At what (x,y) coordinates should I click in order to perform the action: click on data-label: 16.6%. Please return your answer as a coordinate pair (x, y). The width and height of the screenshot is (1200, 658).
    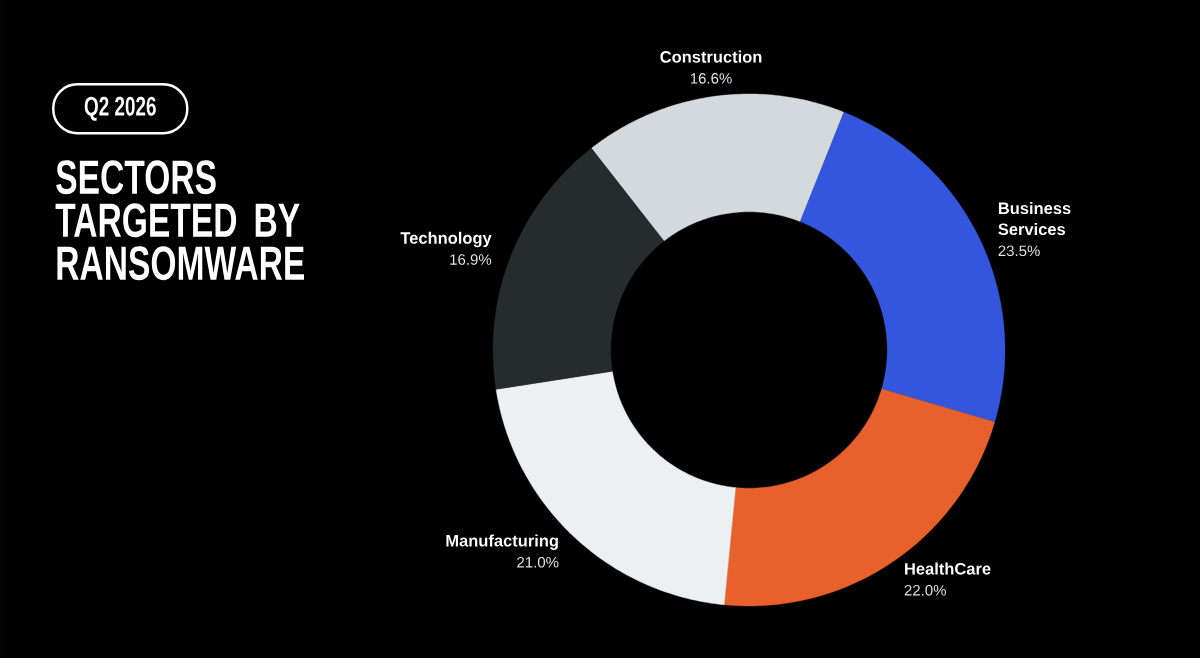
    Looking at the image, I should click on (711, 78).